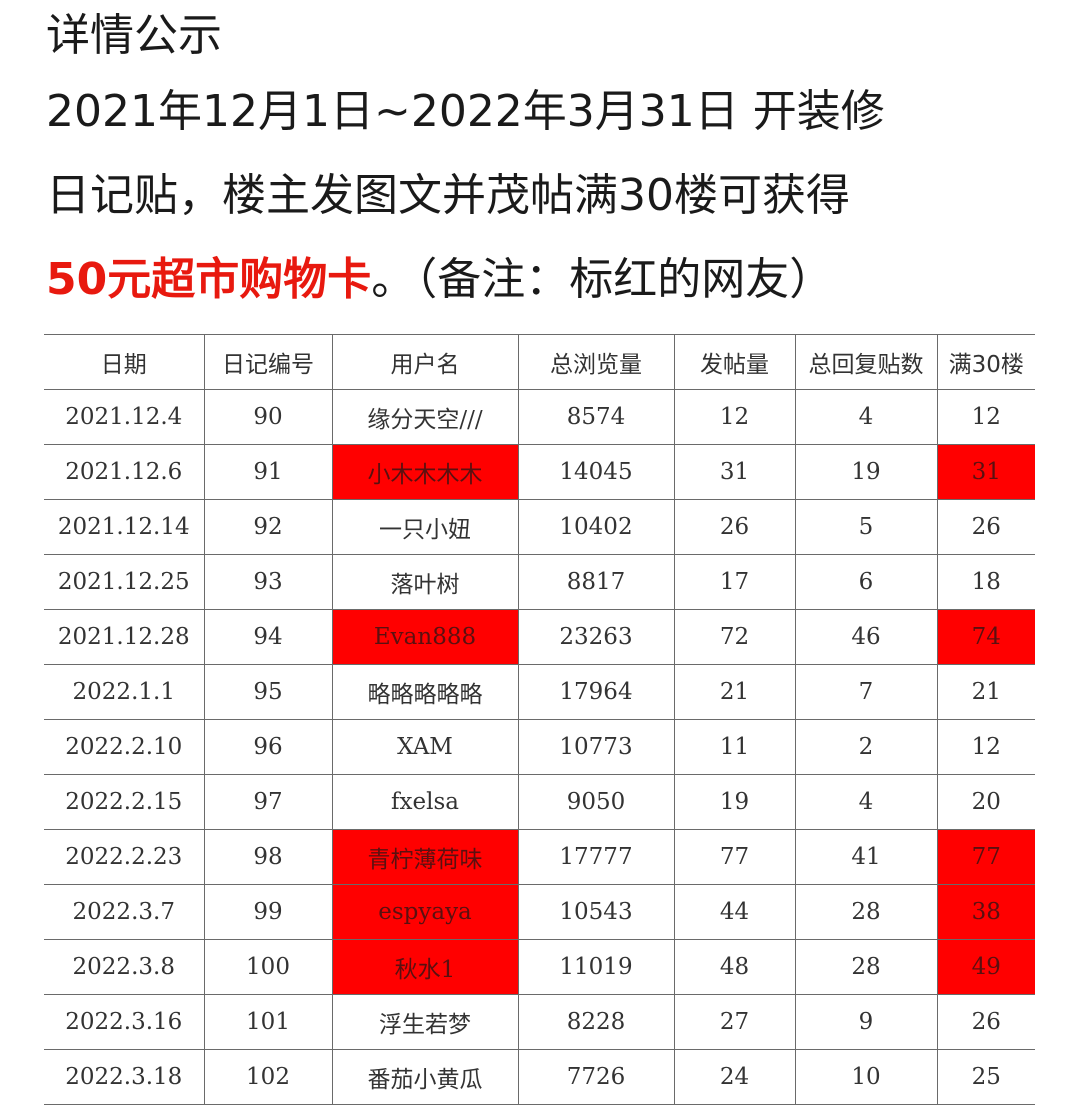 The width and height of the screenshot is (1080, 1105). I want to click on cell-total-views: 23263, so click(596, 637).